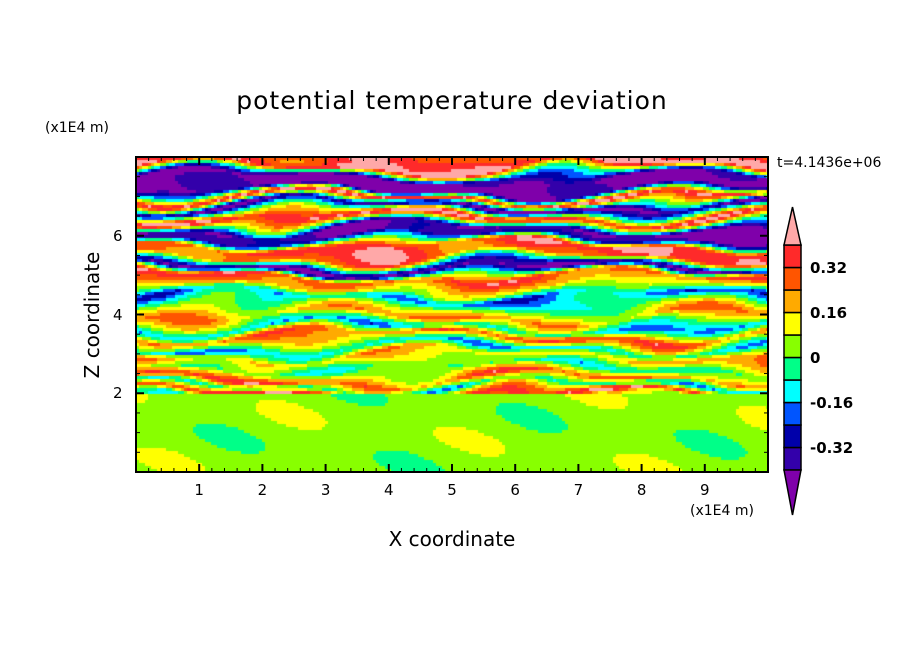  What do you see at coordinates (325, 490) in the screenshot?
I see `x-tick-label: 3` at bounding box center [325, 490].